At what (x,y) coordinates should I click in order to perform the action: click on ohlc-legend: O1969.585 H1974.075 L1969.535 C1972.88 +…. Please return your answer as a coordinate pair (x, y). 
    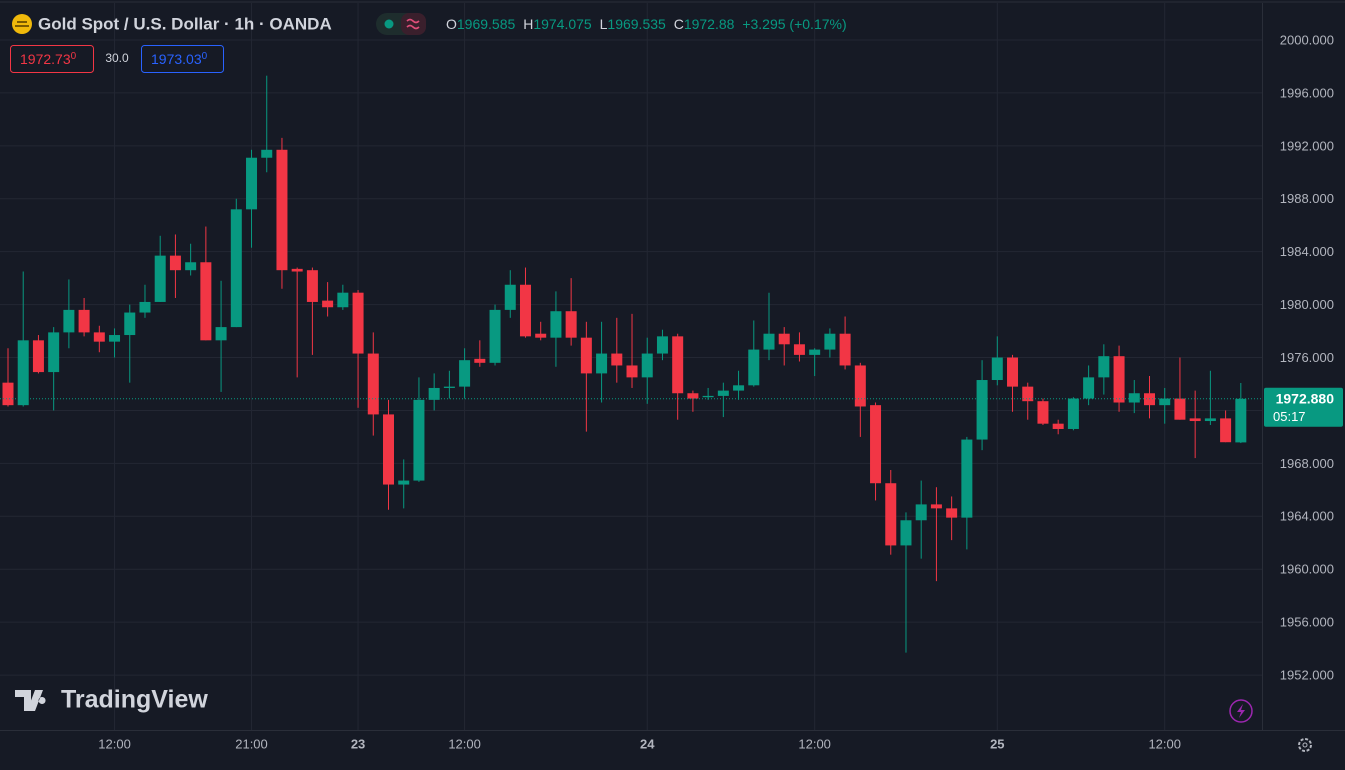
    Looking at the image, I should click on (646, 24).